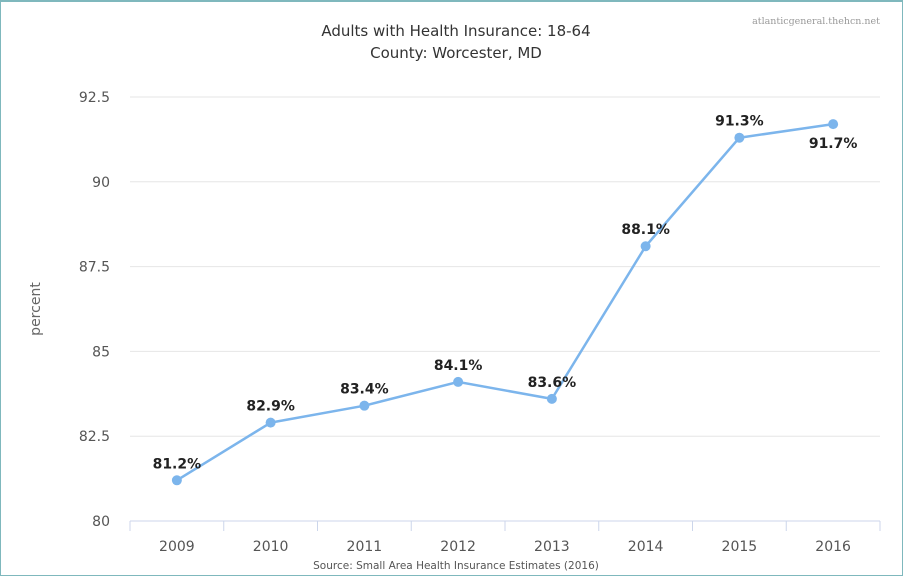 This screenshot has width=905, height=578. What do you see at coordinates (646, 547) in the screenshot?
I see `x-tick-label: 2014` at bounding box center [646, 547].